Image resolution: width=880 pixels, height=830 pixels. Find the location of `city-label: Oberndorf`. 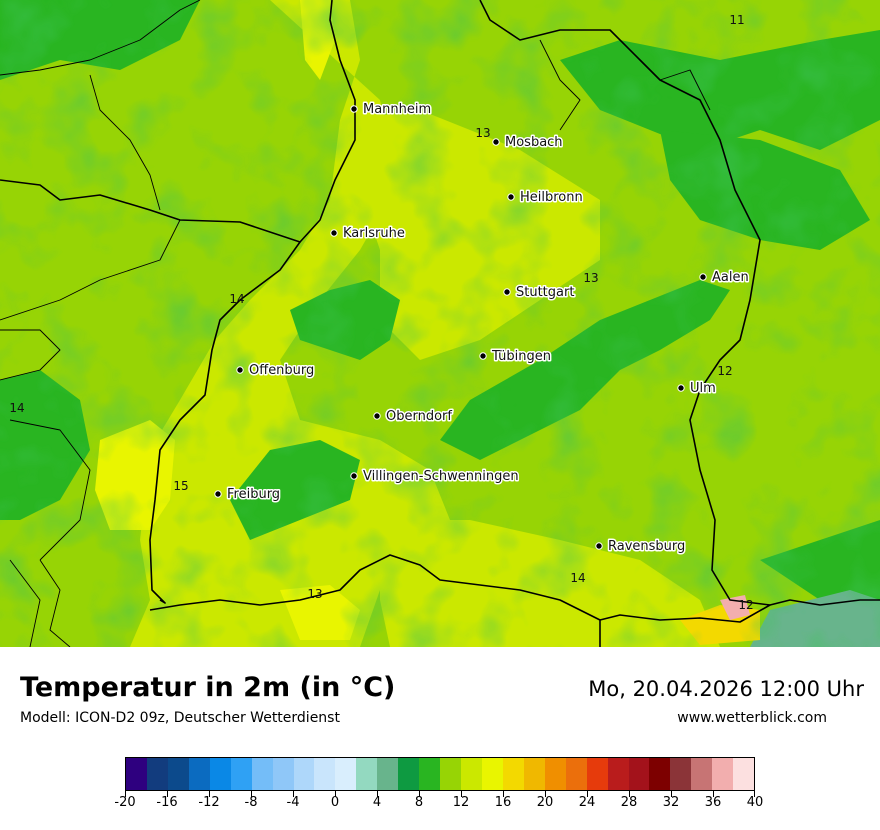

city-label: Oberndorf is located at coordinates (419, 416).